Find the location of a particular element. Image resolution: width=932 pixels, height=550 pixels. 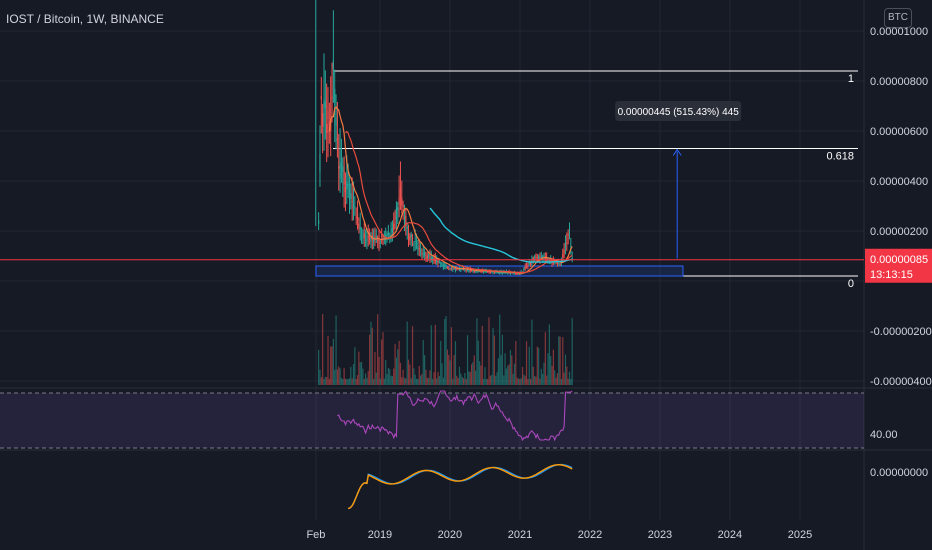

y-tick-label: 0.00000400 is located at coordinates (899, 182).